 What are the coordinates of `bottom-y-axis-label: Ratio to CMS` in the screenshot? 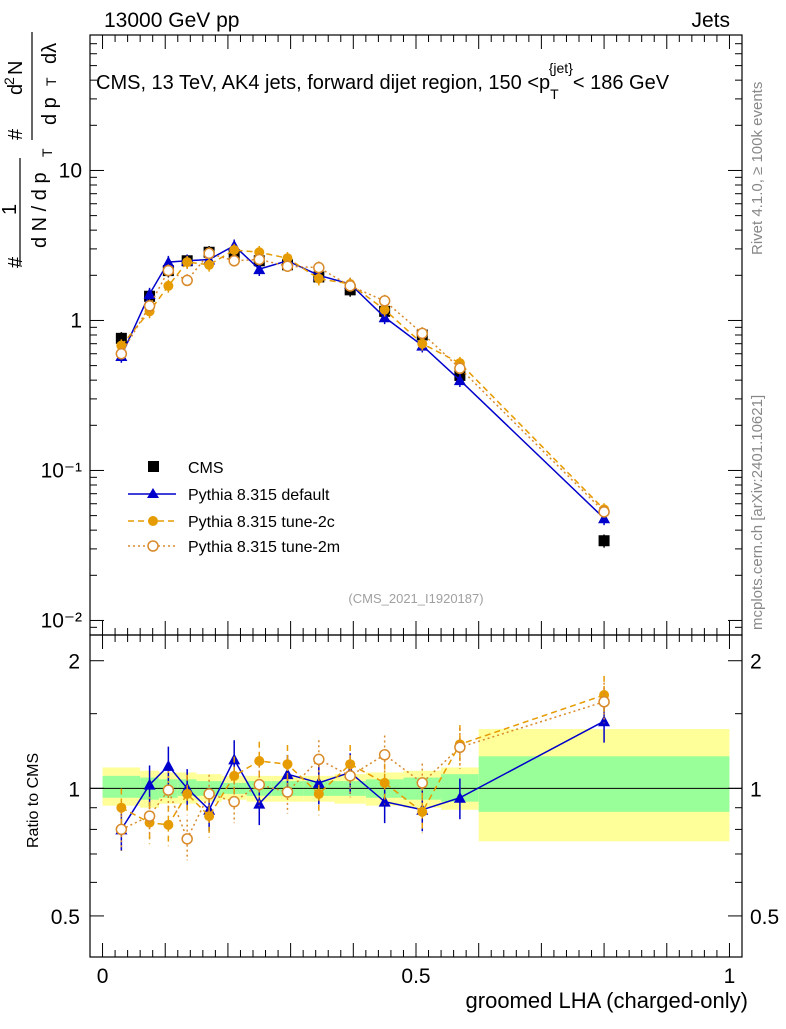 It's located at (33, 800).